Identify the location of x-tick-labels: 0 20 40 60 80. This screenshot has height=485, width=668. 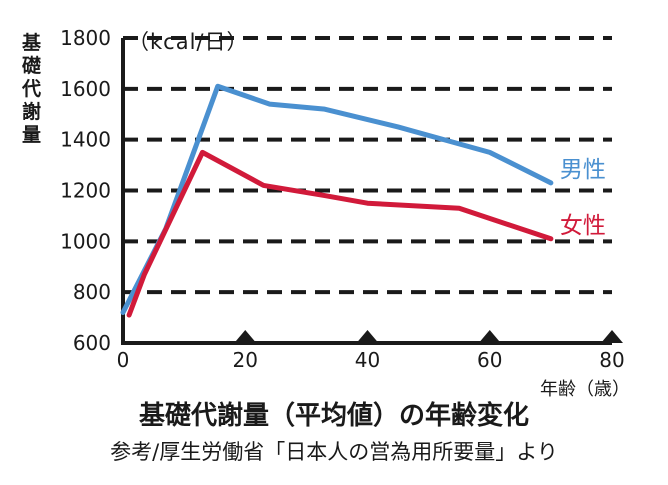
(371, 360).